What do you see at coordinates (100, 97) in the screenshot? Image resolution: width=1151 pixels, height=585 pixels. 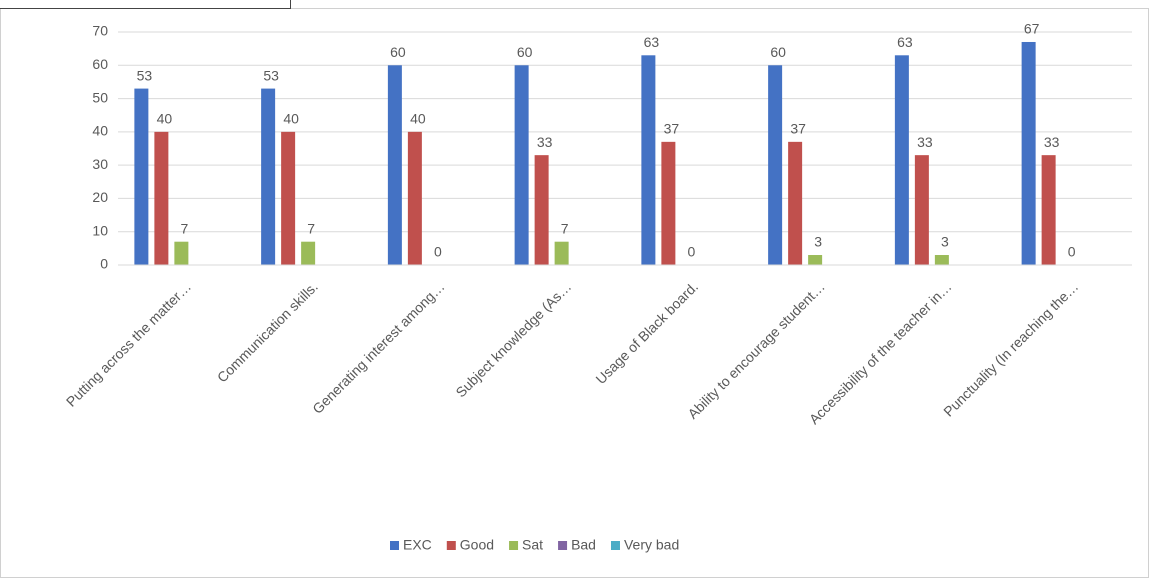 I see `y-tick-label: 50` at bounding box center [100, 97].